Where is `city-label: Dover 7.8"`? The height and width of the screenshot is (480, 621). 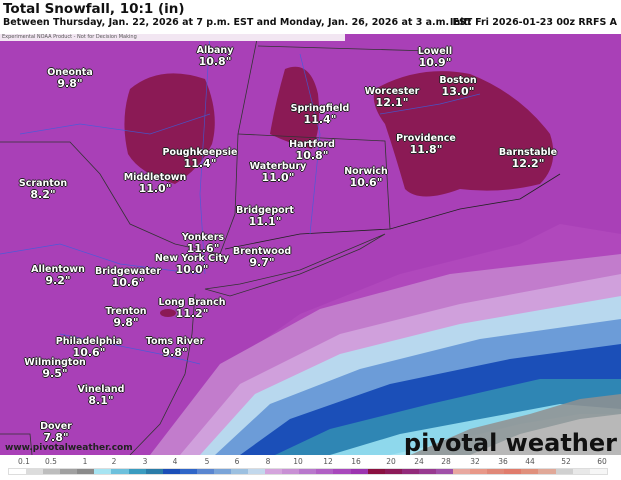
city-label: Dover 7.8" is located at coordinates (56, 432).